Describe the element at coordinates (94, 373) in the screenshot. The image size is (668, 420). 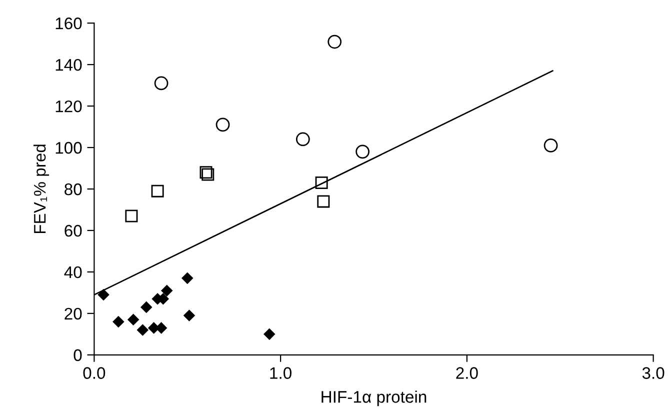
I see `x-tick-label: 0.0` at that location.